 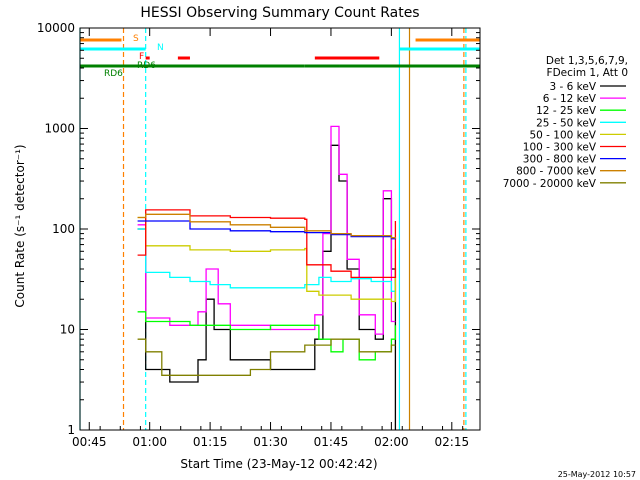 I want to click on x-tick-label: 02:00, so click(x=391, y=442).